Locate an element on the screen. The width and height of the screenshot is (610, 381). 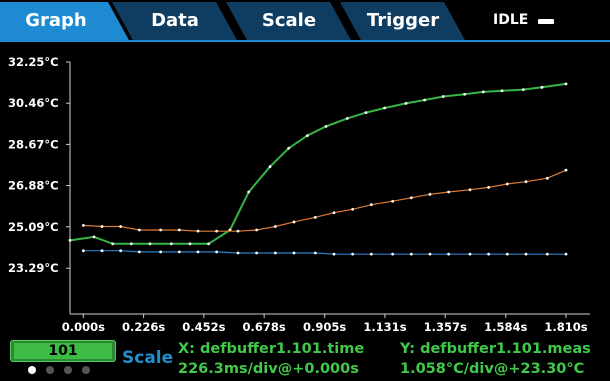
status-indicator: IDLE is located at coordinates (511, 20).